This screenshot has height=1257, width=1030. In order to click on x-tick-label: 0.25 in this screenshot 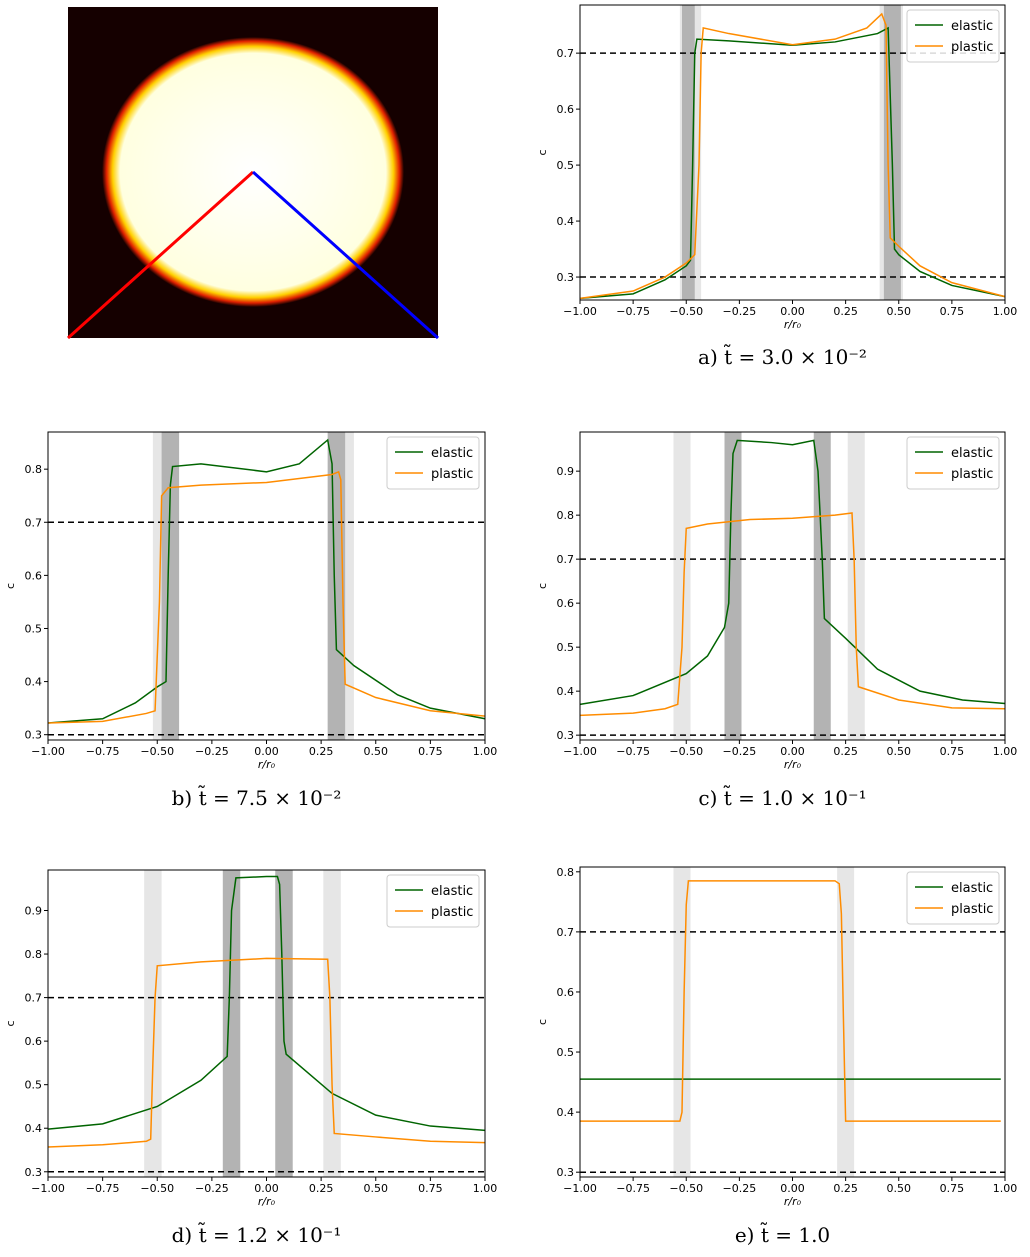, I will do `click(321, 751)`.